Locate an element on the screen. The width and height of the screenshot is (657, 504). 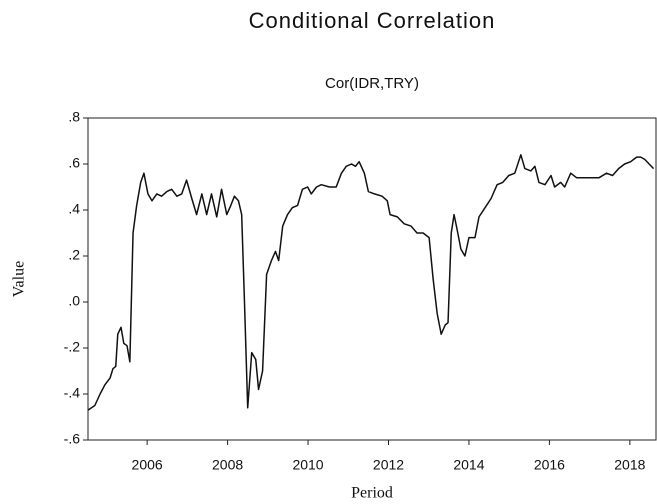
chart-title: Conditional Correlation is located at coordinates (372, 20).